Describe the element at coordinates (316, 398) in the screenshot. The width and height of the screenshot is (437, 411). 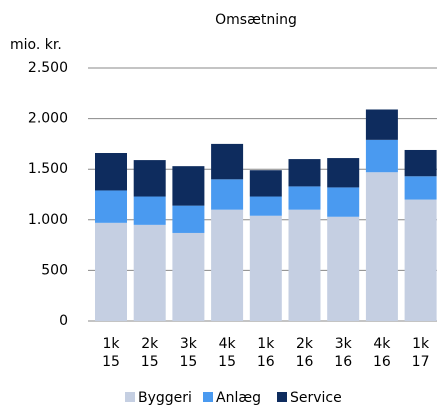
I see `legend-label: Service` at that location.